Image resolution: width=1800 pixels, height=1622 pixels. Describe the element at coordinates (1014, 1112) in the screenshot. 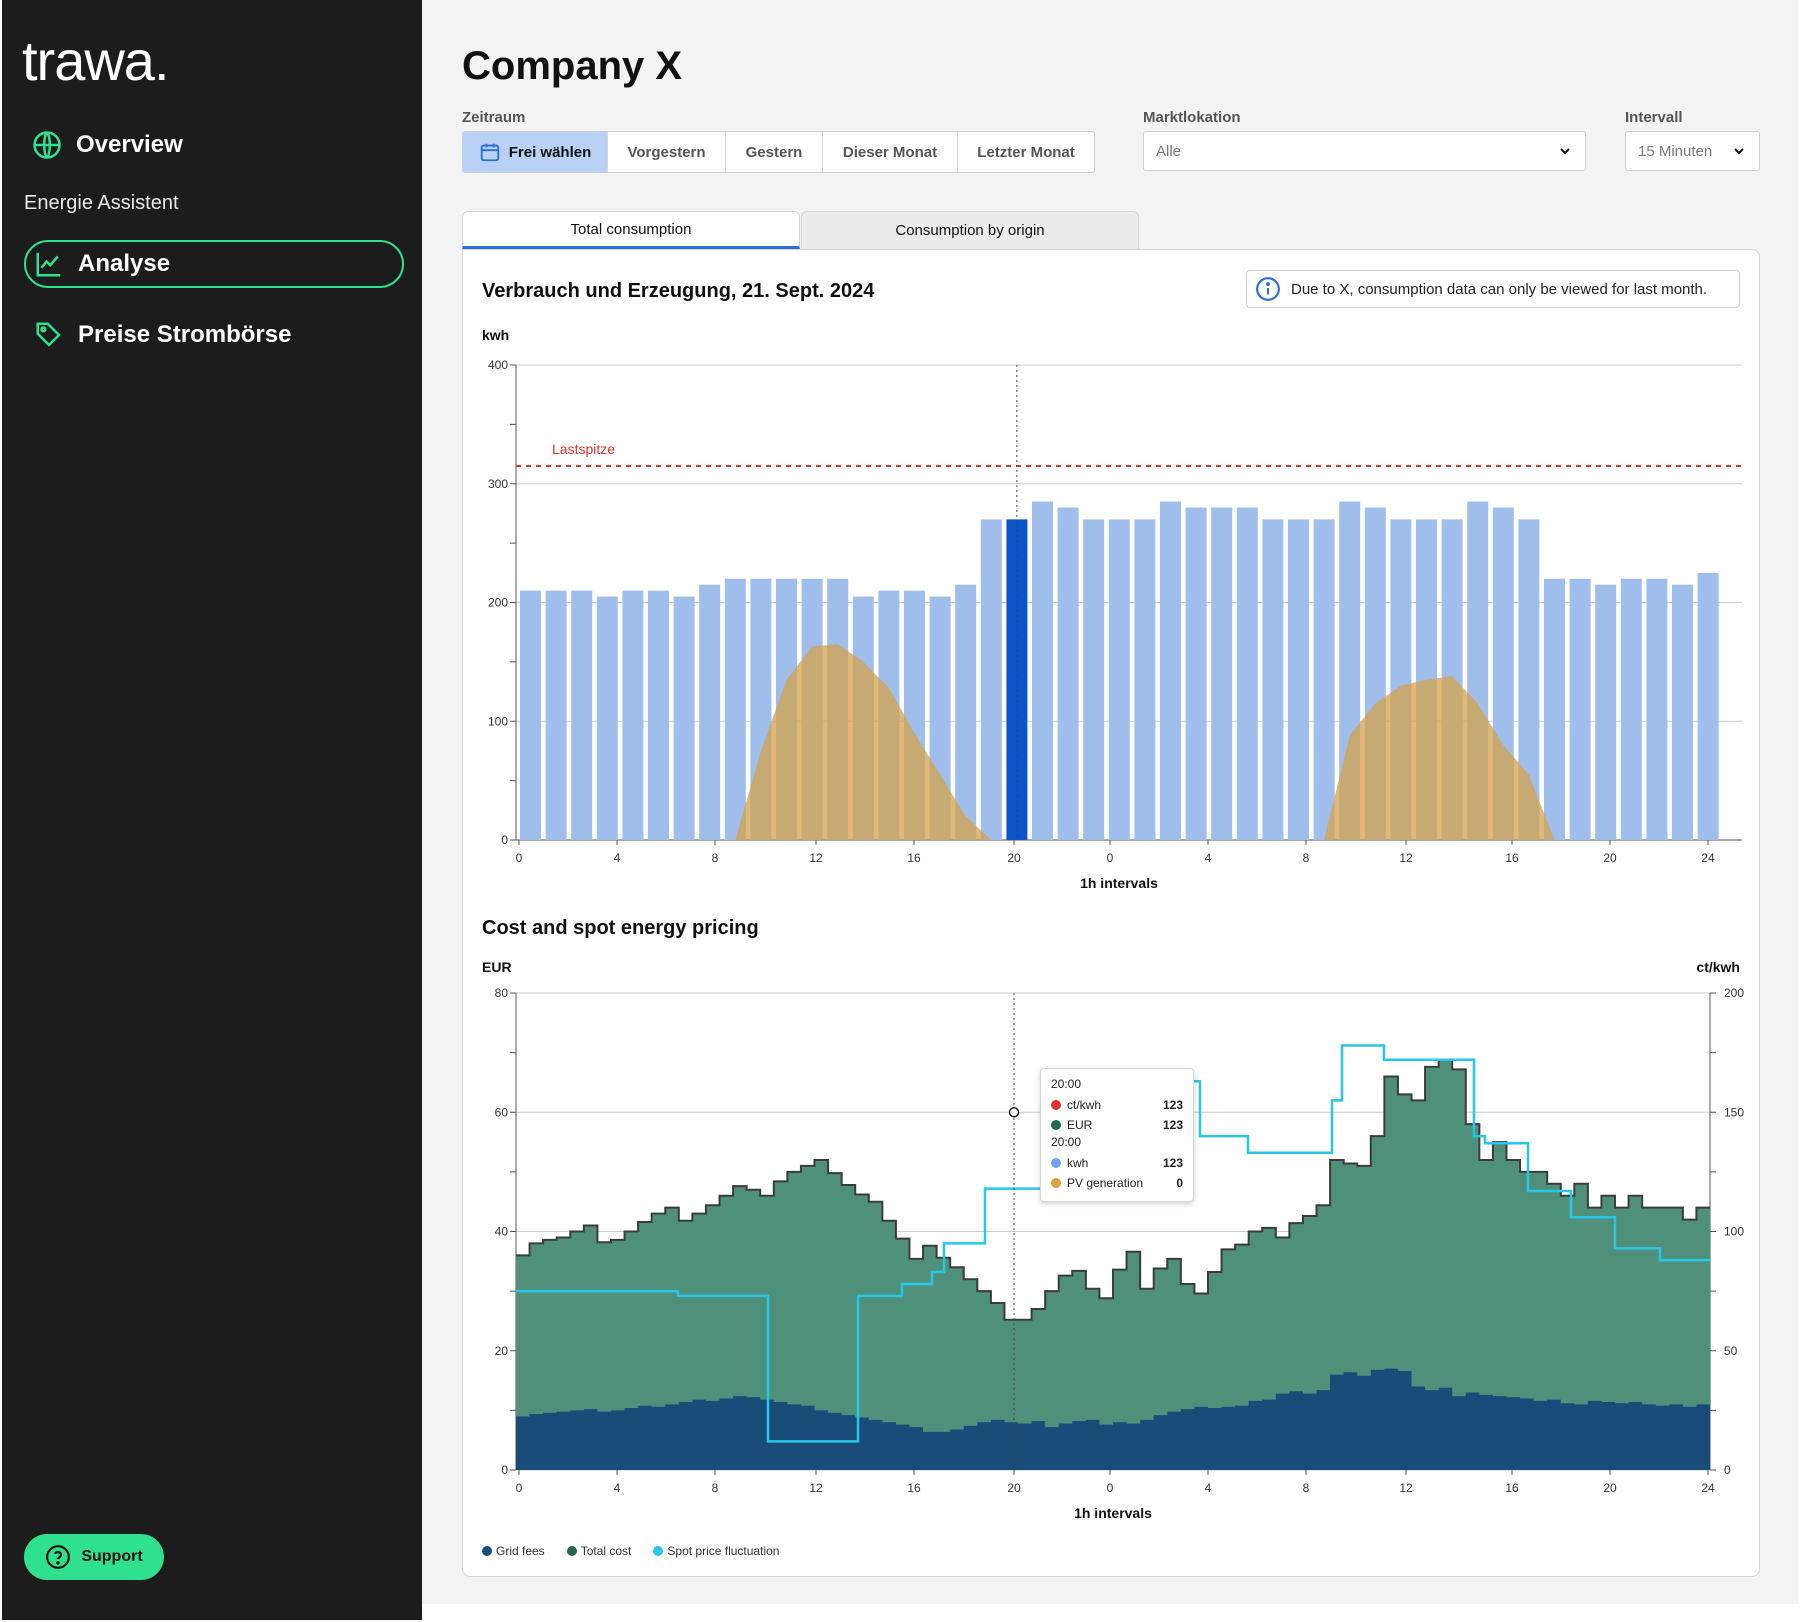

I see `hover-point` at that location.